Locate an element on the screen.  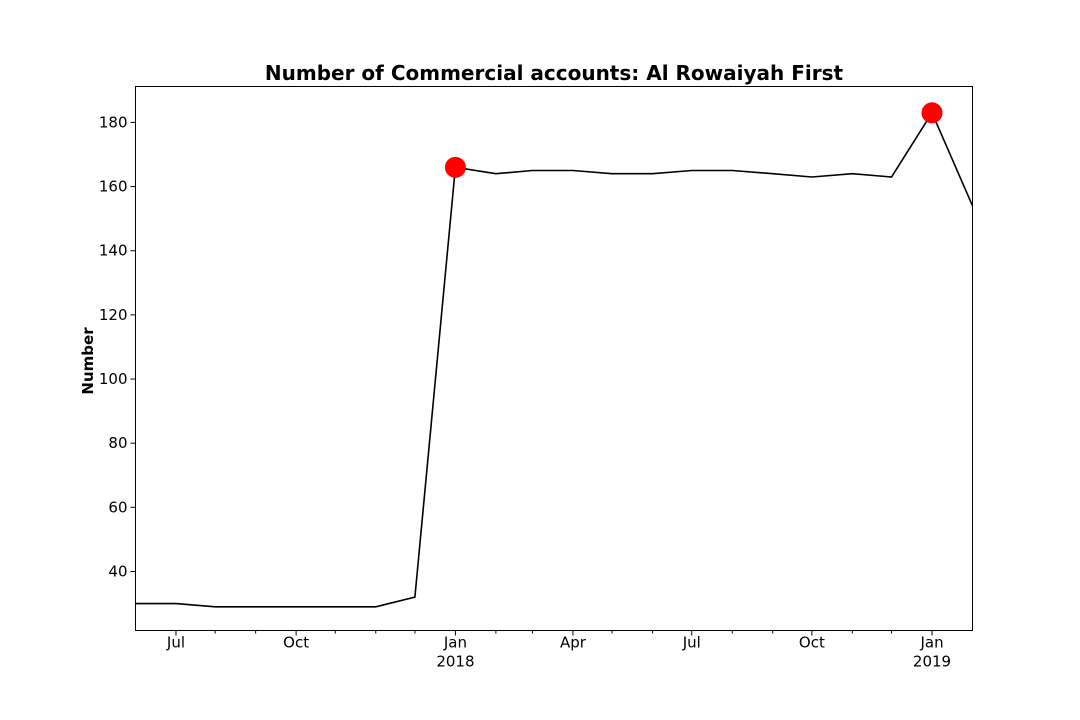
y-tick-label: 140 is located at coordinates (113, 251).